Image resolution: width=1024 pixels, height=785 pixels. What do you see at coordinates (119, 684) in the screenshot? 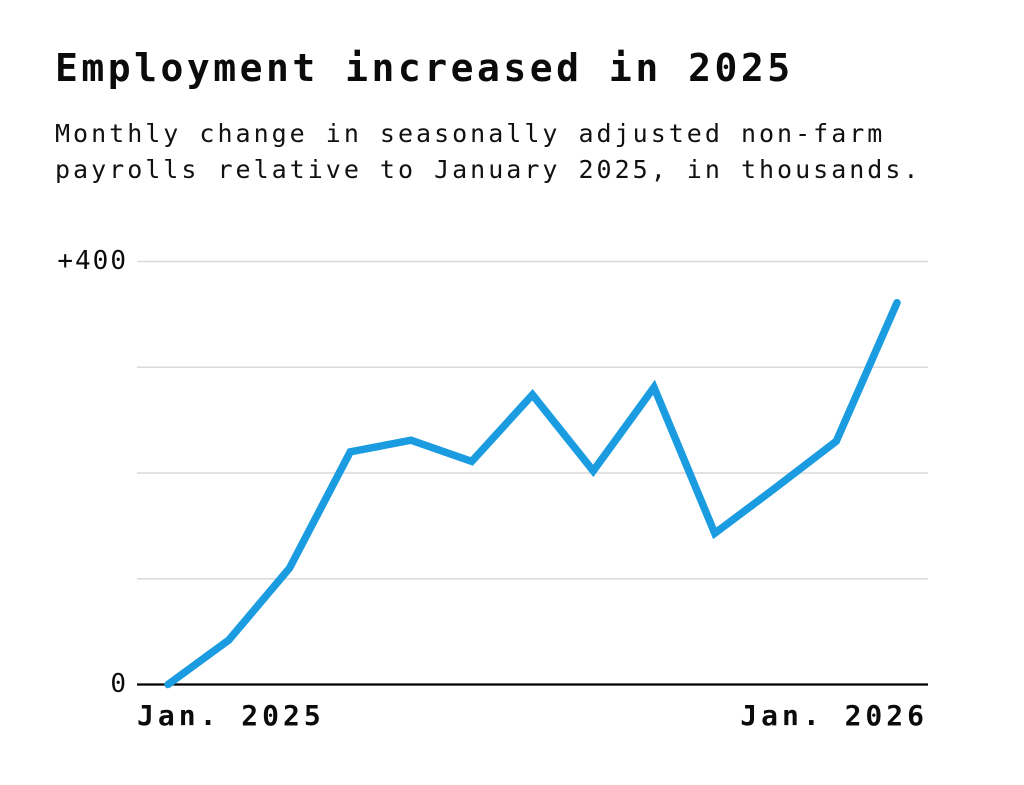
I see `y-axis-tick-label-zero: 0` at bounding box center [119, 684].